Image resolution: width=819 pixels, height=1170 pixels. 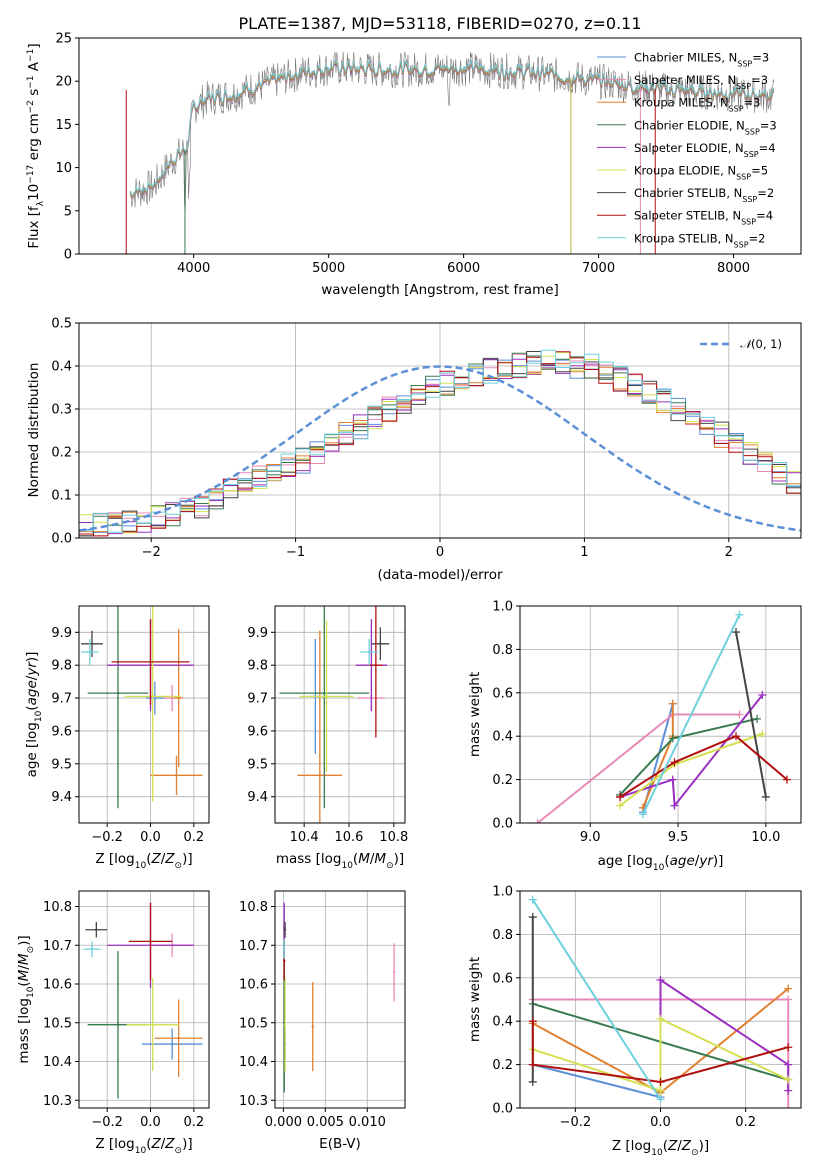 I want to click on mass-vs-Z-axes, so click(x=142, y=1001).